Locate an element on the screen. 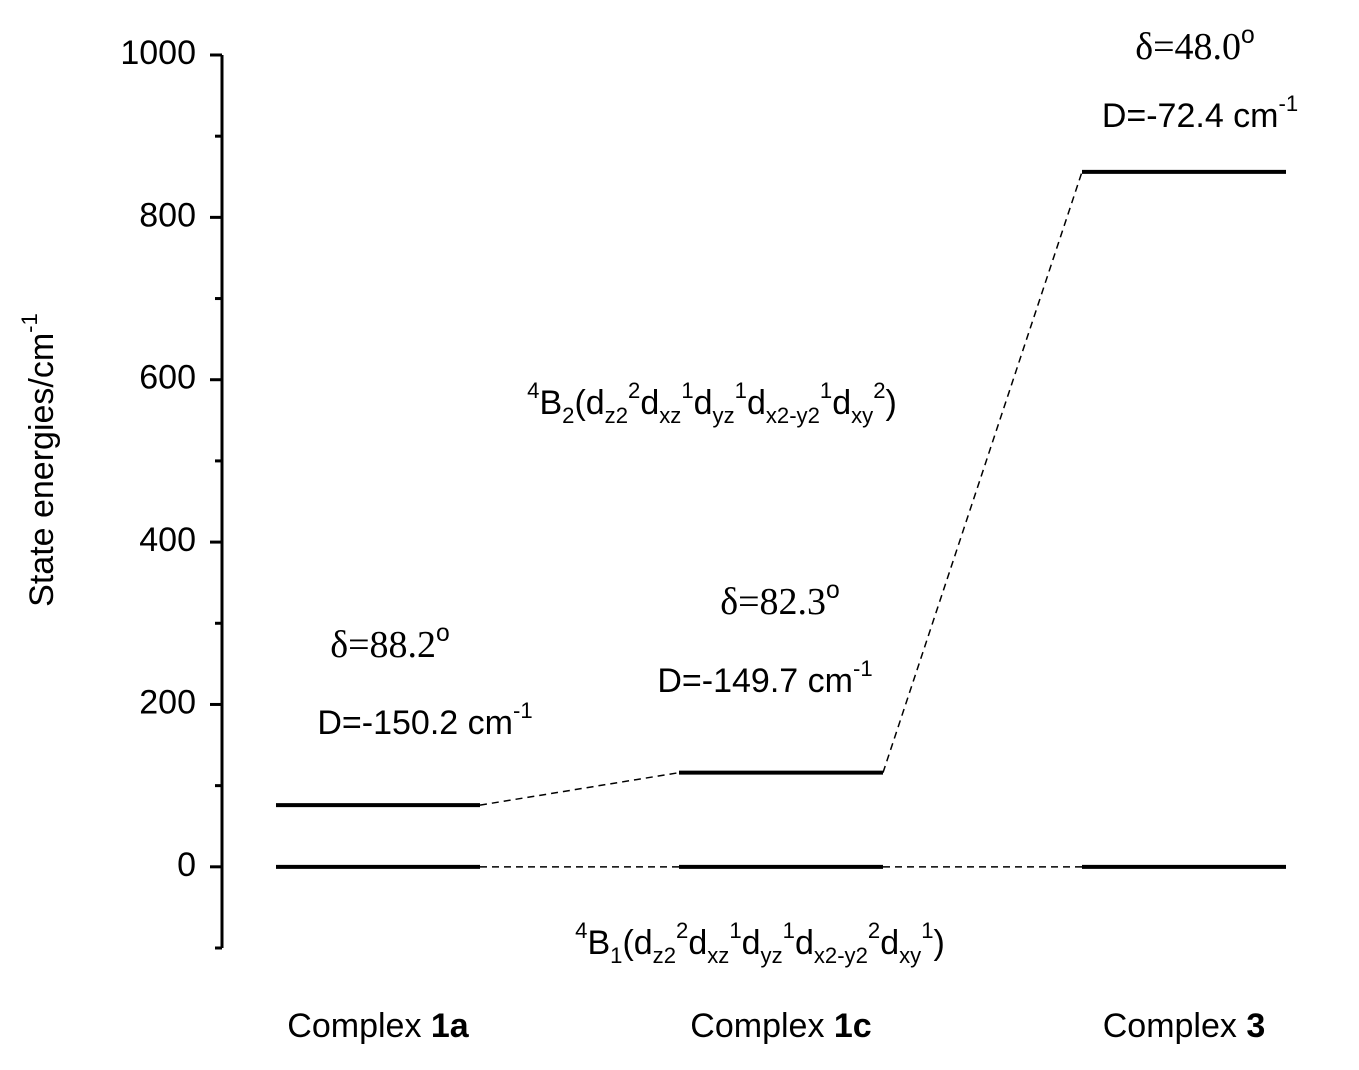 This screenshot has width=1359, height=1070. text-sub: 1 is located at coordinates (616, 955).